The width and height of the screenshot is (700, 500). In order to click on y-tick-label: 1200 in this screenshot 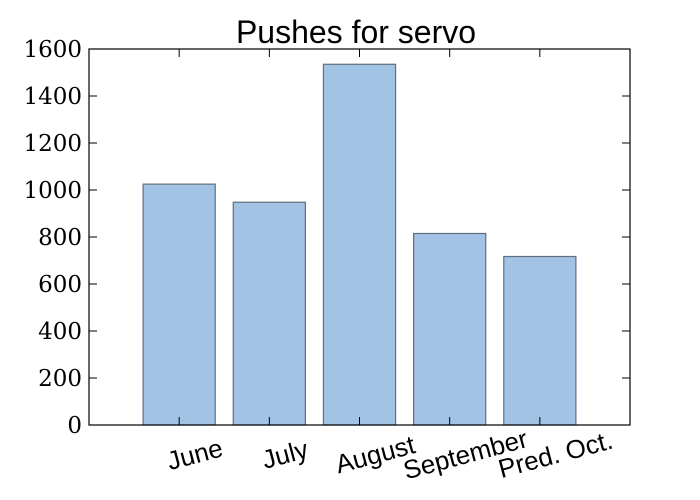, I will do `click(52, 144)`.